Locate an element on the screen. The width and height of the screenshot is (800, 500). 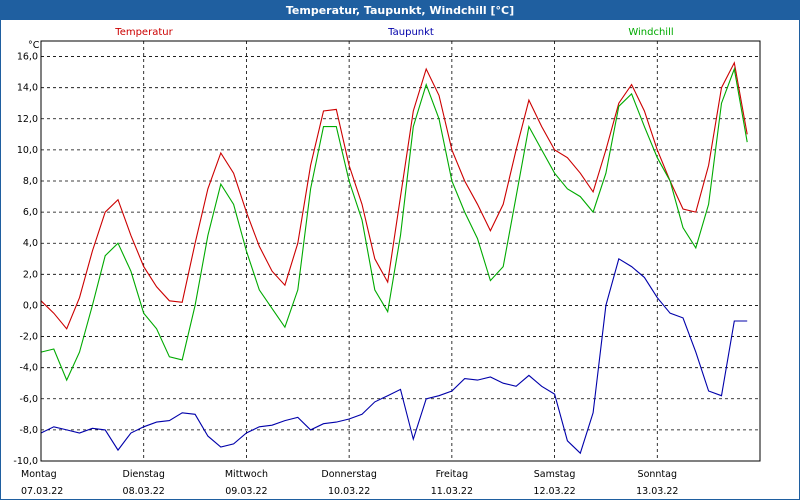
x-tick-day: Freitag is located at coordinates (452, 474).